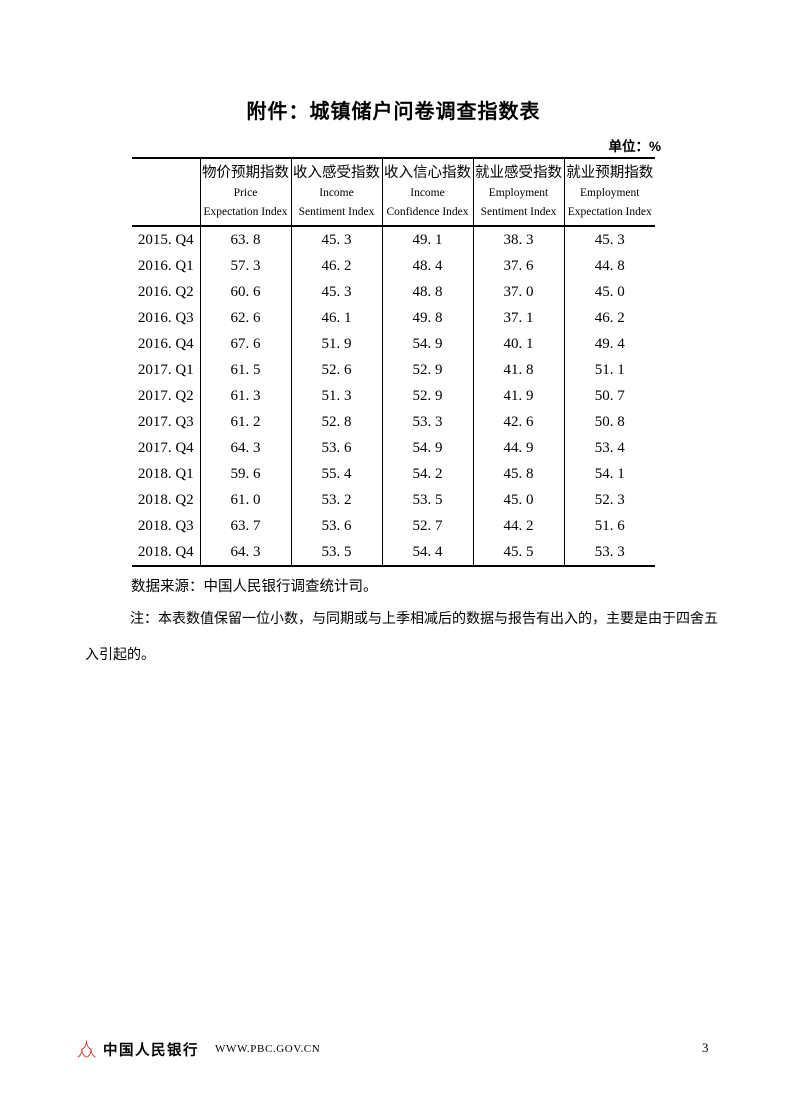 The height and width of the screenshot is (1113, 787). What do you see at coordinates (518, 422) in the screenshot?
I see `value-cell: 42. 6` at bounding box center [518, 422].